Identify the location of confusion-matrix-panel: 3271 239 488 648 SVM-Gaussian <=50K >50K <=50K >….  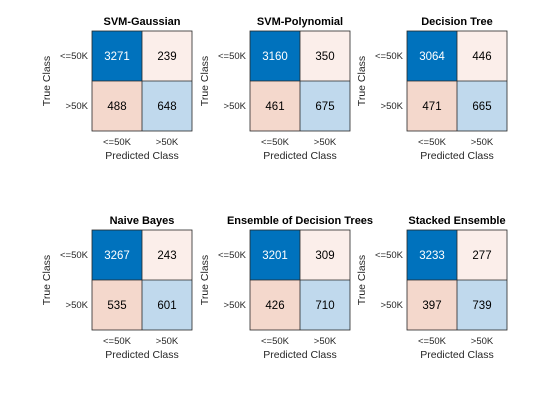
(117, 89).